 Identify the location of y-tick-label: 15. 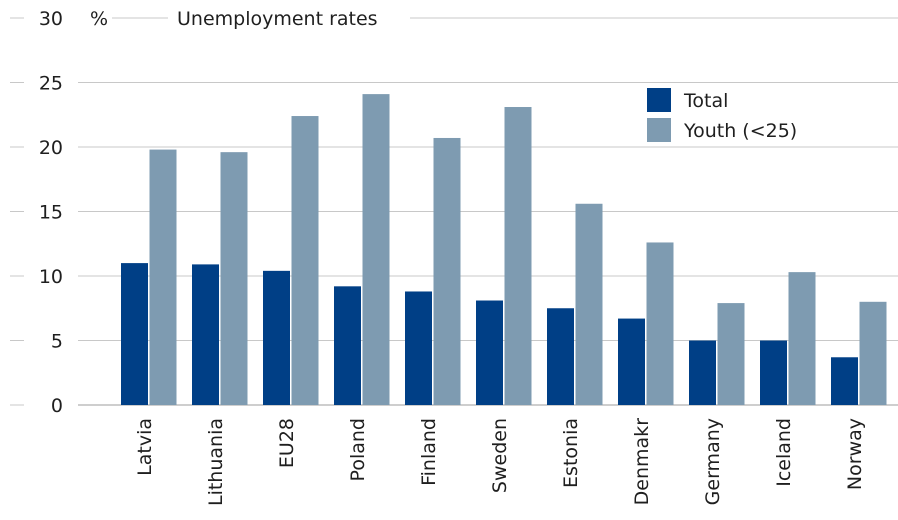
(51, 213).